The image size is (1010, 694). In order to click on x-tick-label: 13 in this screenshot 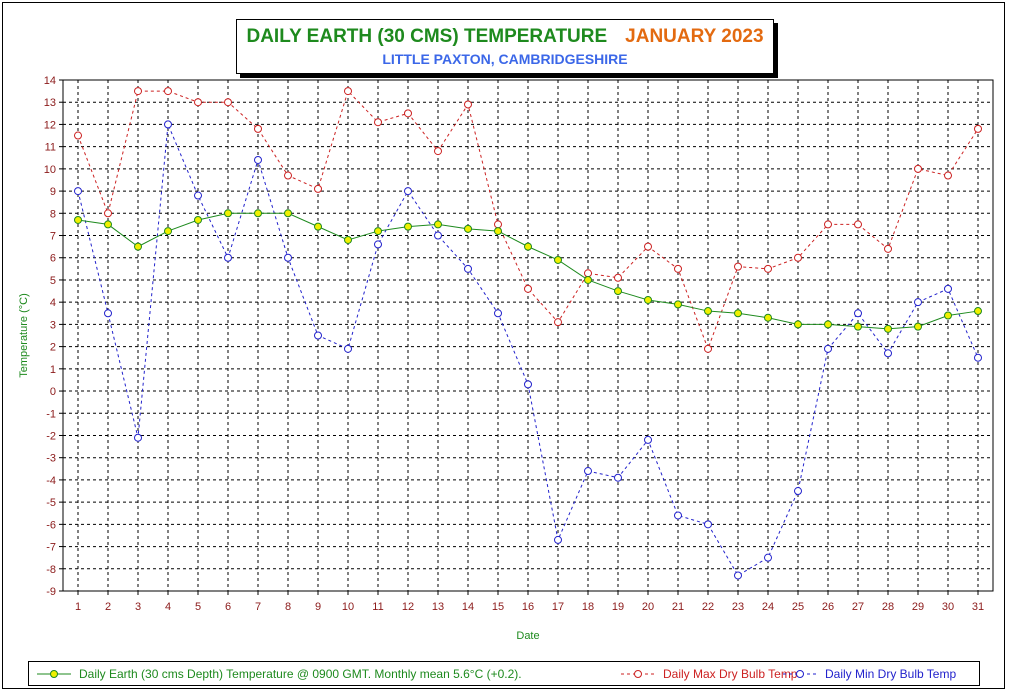, I will do `click(438, 607)`.